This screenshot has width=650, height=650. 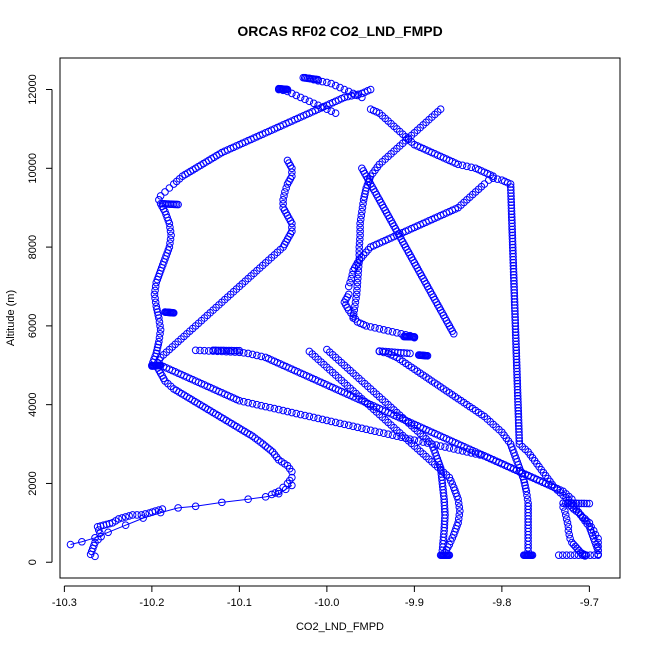 What do you see at coordinates (326, 603) in the screenshot?
I see `x-tick-label: -10.0` at bounding box center [326, 603].